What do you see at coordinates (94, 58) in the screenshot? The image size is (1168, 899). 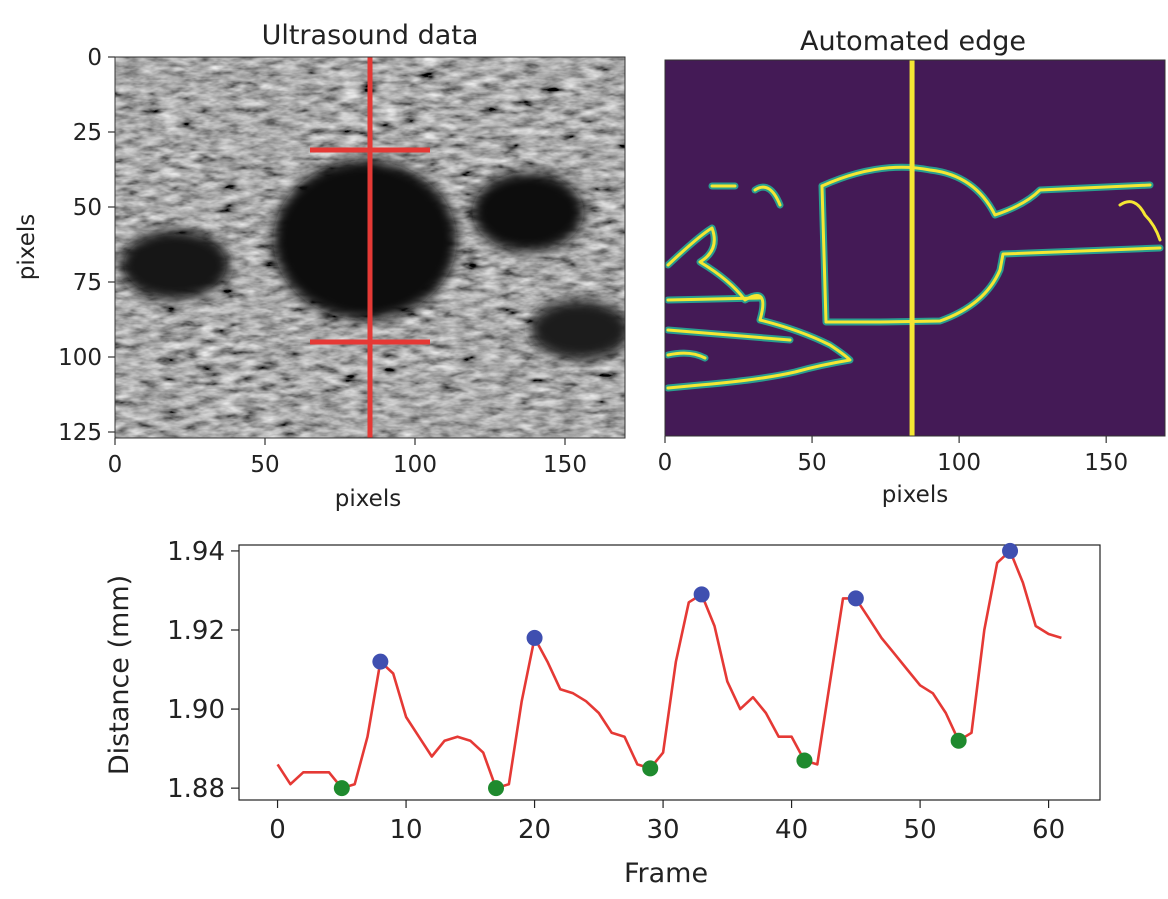 I see `ultrasound-ytick-label: 0` at bounding box center [94, 58].